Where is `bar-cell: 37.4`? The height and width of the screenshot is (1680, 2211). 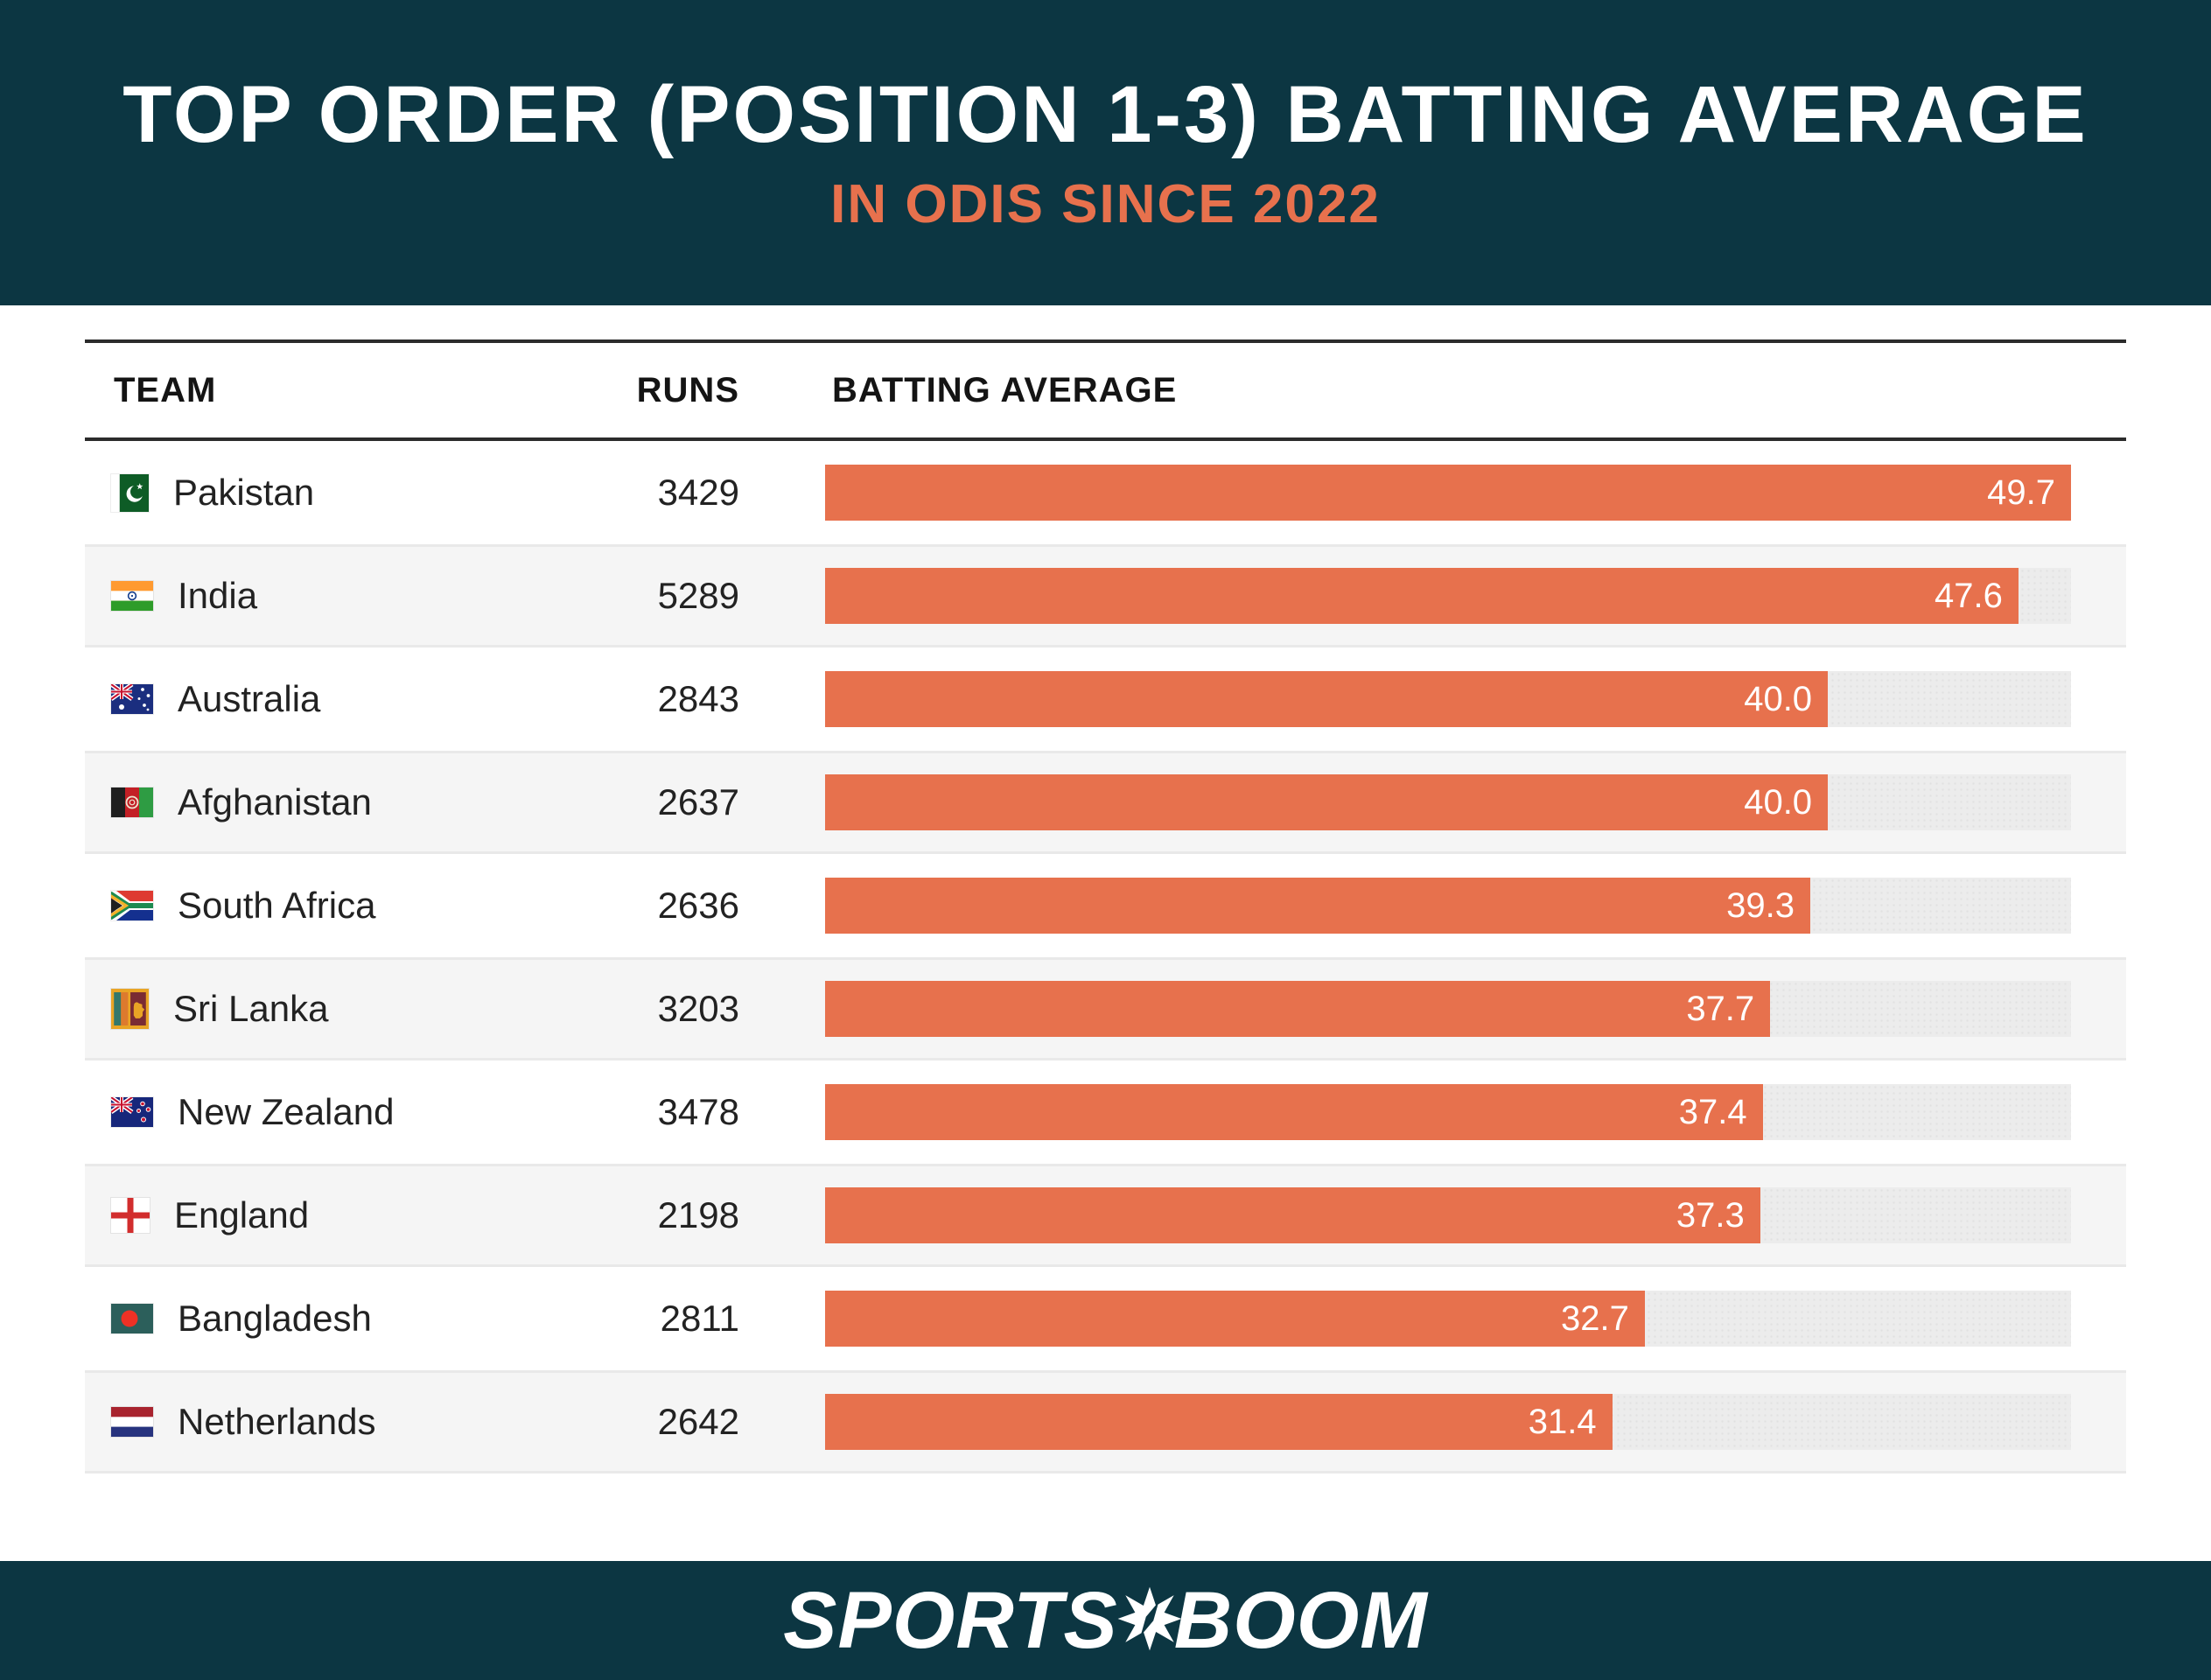
bar-cell: 37.4 is located at coordinates (1476, 1112).